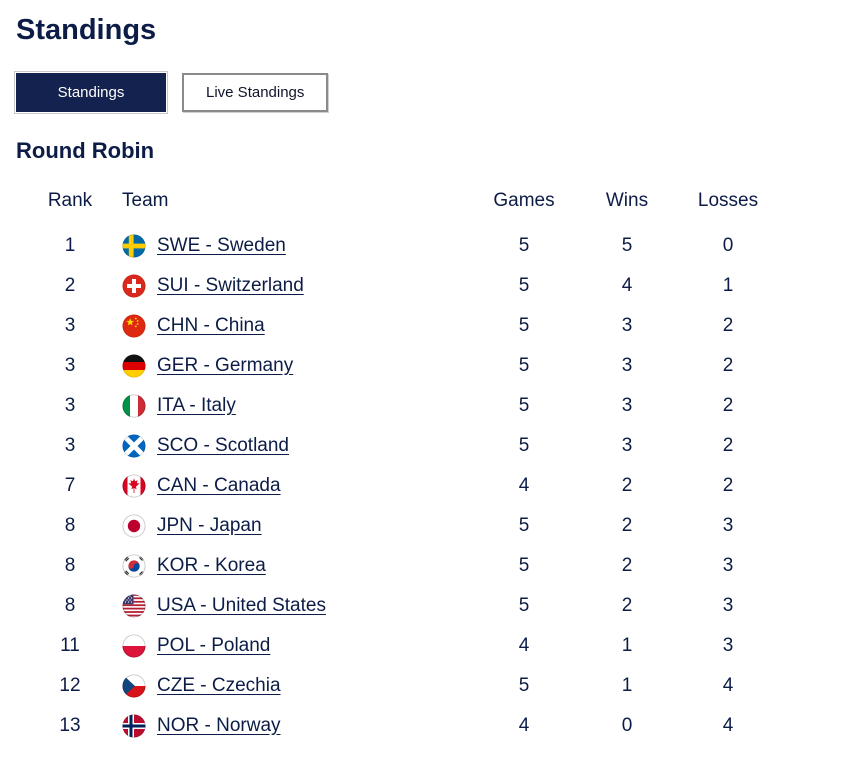 This screenshot has width=861, height=762. I want to click on team-link: GER - Germany, so click(225, 365).